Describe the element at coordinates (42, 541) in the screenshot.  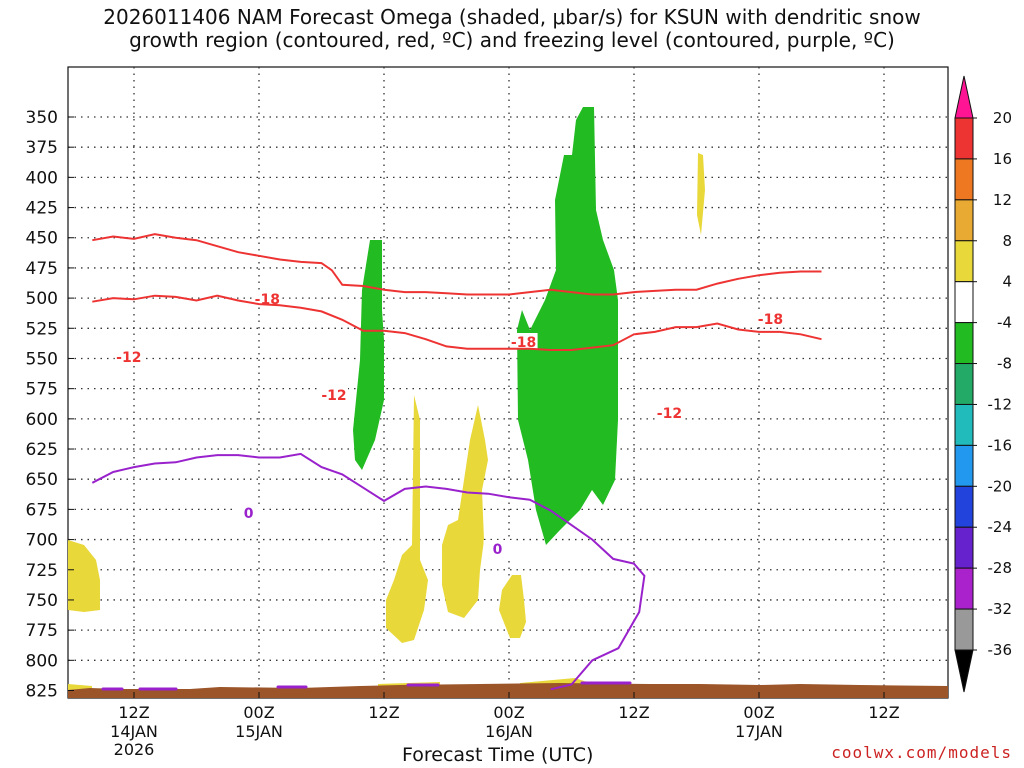
I see `y-tick-label: 700` at that location.